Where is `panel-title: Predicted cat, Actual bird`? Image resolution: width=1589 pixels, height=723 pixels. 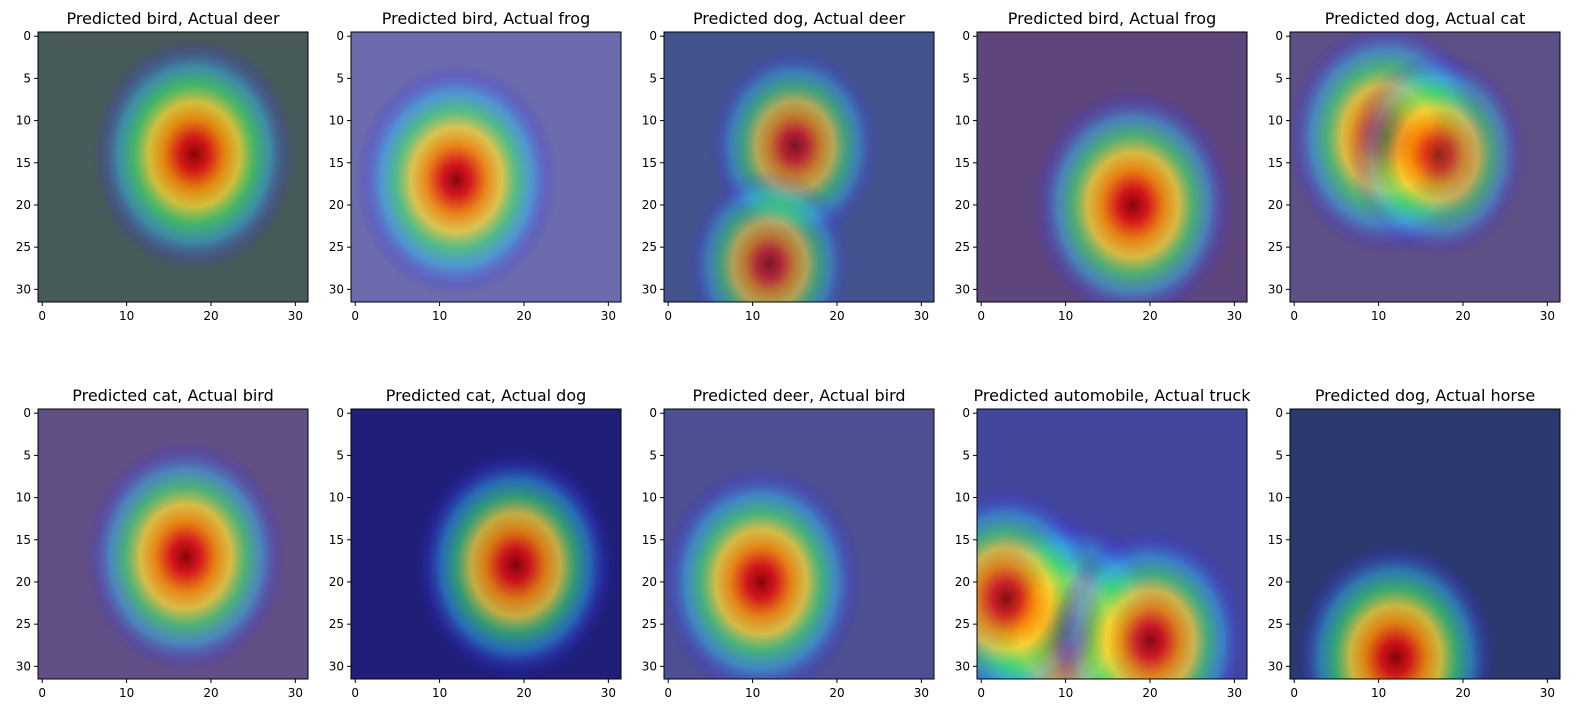
panel-title: Predicted cat, Actual bird is located at coordinates (173, 395).